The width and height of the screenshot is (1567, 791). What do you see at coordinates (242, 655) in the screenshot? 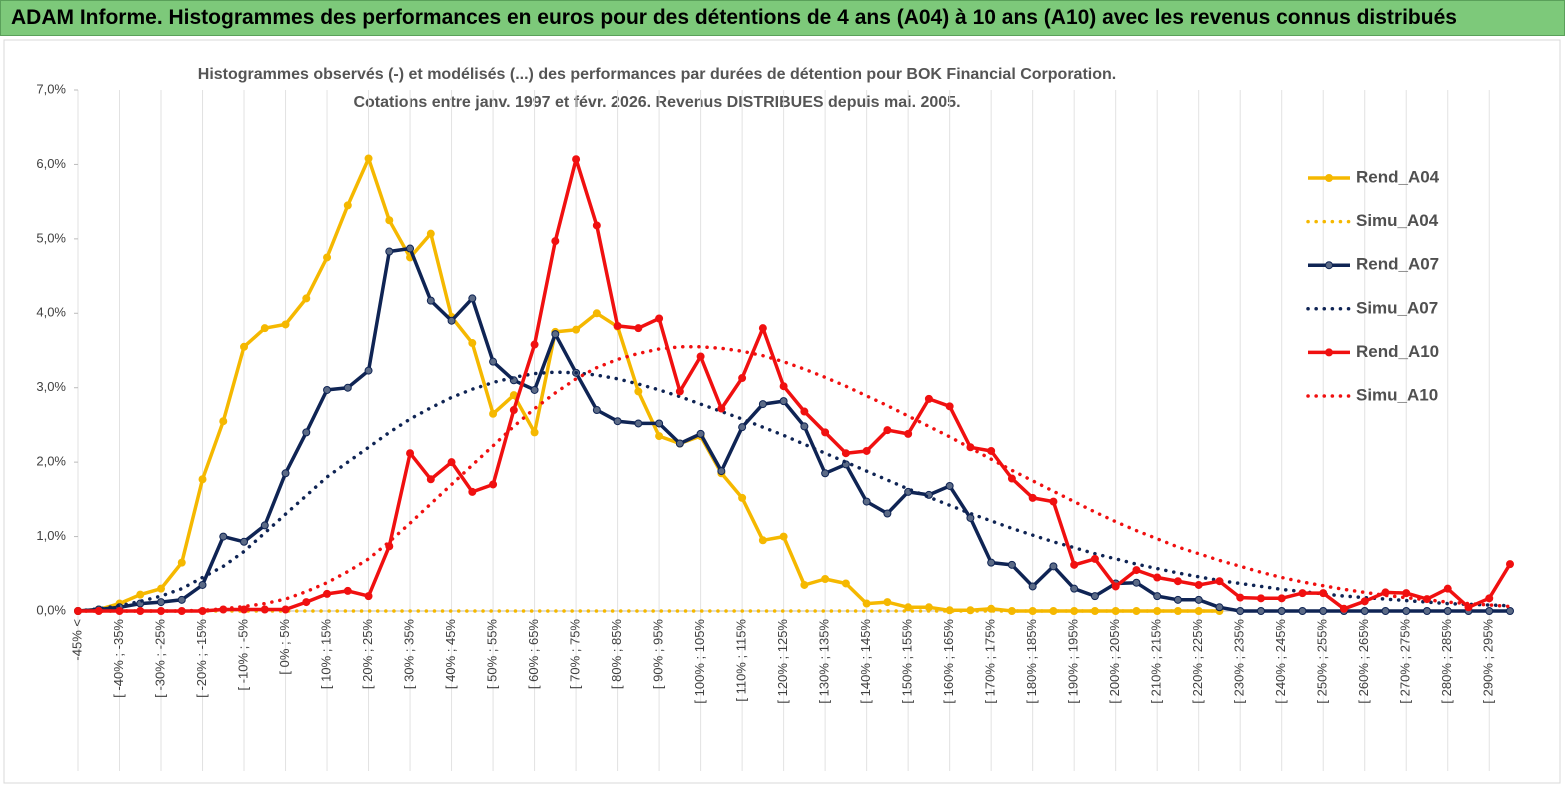
I see `x-tick-label: [ -10% ; -5%` at bounding box center [242, 655].